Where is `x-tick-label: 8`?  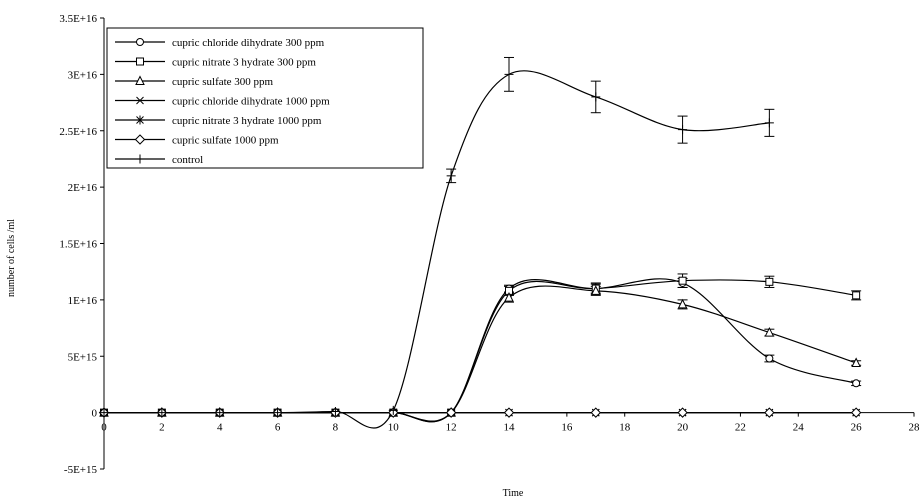
x-tick-label: 8 is located at coordinates (336, 428).